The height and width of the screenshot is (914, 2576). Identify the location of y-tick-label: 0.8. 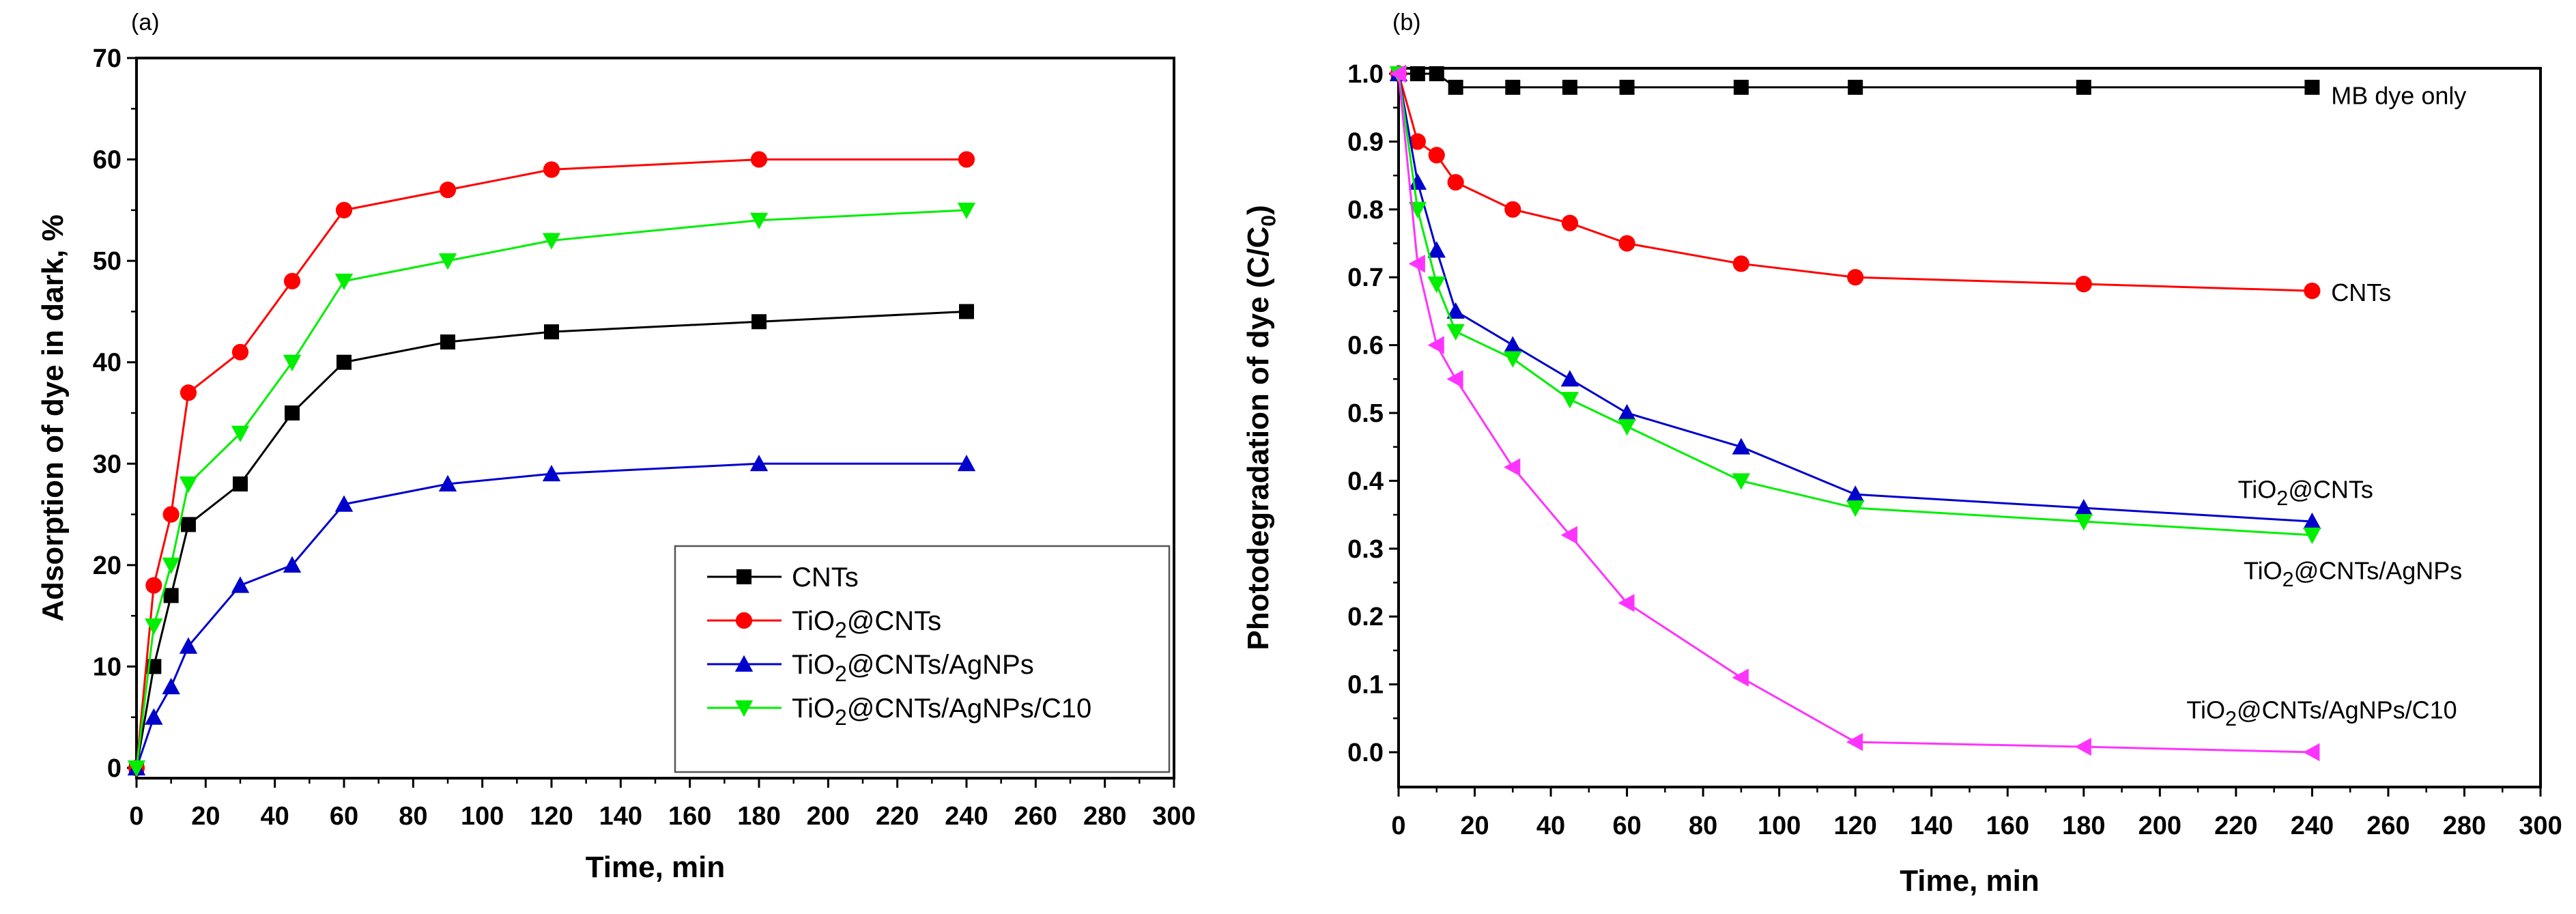
(1365, 210).